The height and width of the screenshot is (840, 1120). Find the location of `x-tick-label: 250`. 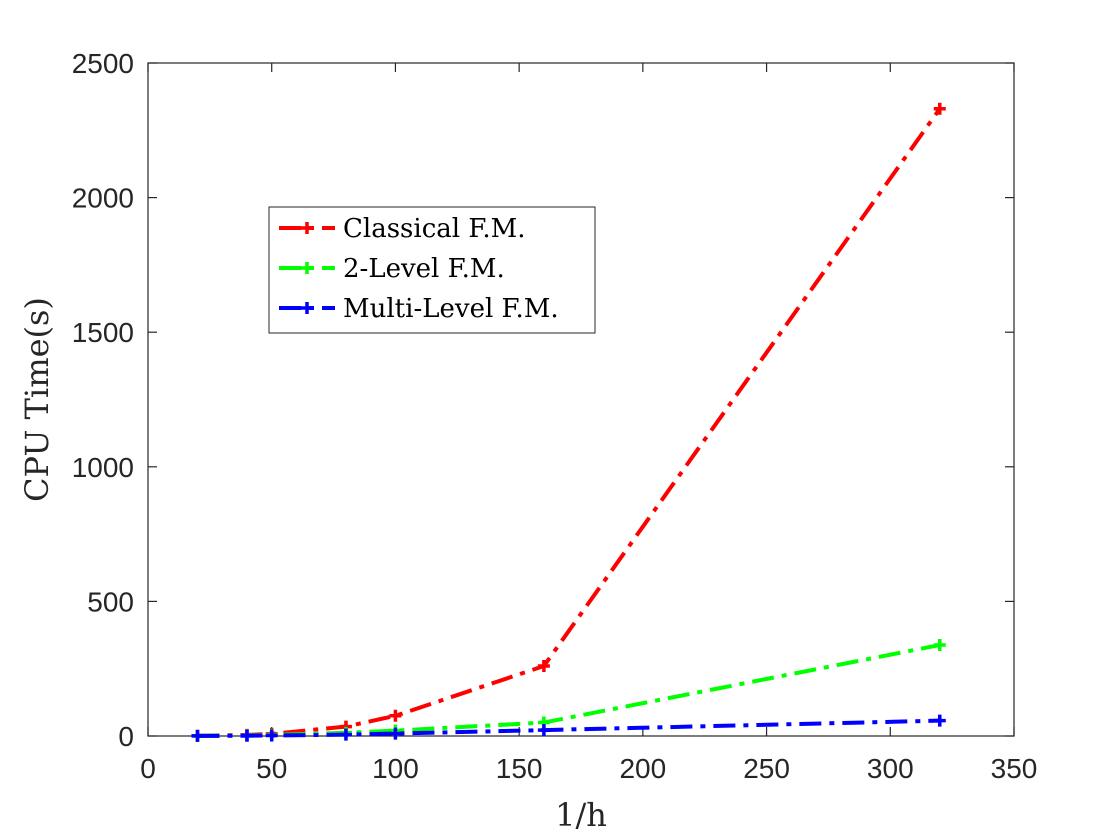

x-tick-label: 250 is located at coordinates (766, 768).